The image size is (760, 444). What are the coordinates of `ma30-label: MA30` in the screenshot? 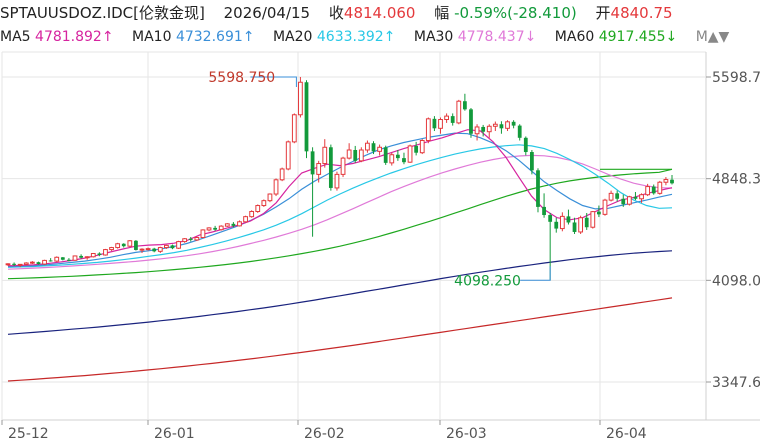 It's located at (433, 37).